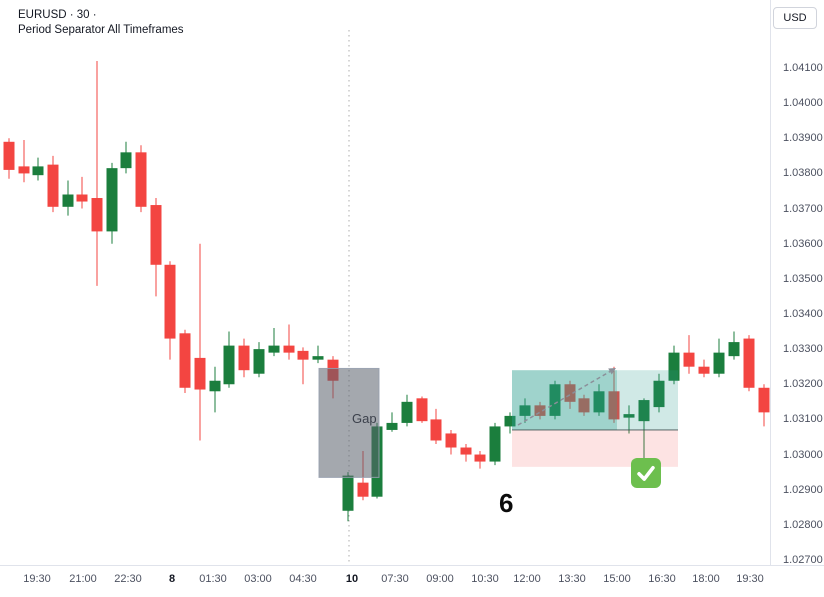 The width and height of the screenshot is (824, 597). Describe the element at coordinates (803, 524) in the screenshot. I see `price-tick-label: 1.02800` at that location.